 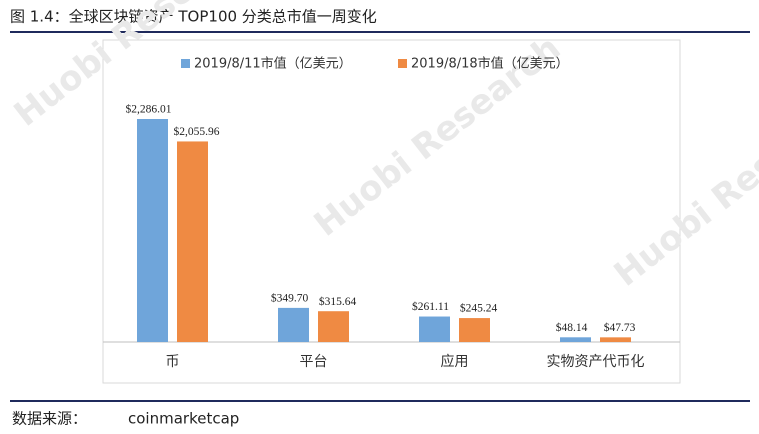 What do you see at coordinates (479, 308) in the screenshot?
I see `data-label: $245.24` at bounding box center [479, 308].